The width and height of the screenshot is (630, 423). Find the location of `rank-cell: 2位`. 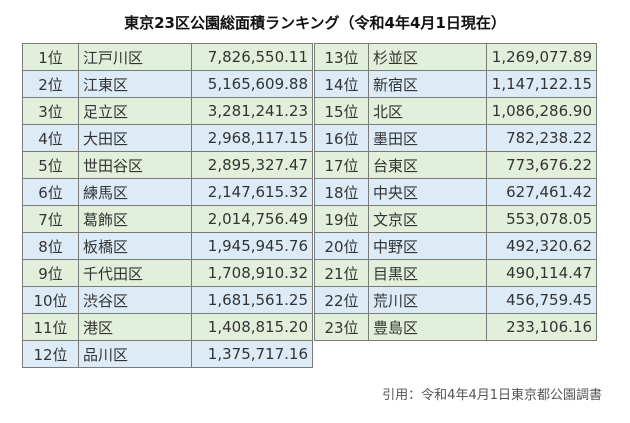

rank-cell: 2位 is located at coordinates (50, 84).